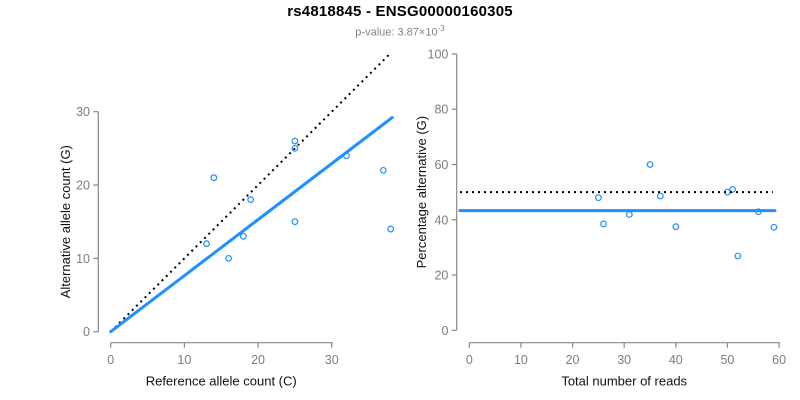 This screenshot has height=400, width=800. I want to click on y-axis-tick-label: 30, so click(83, 112).